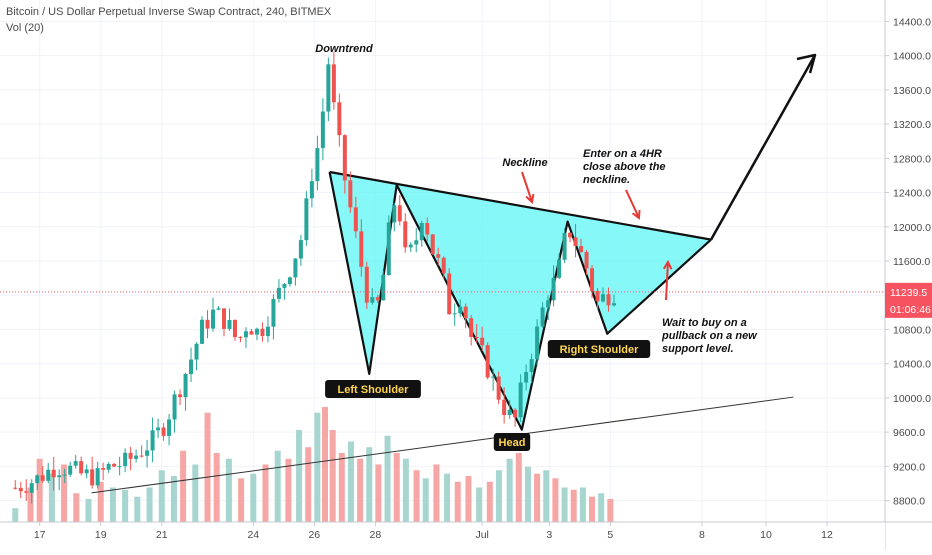 Image resolution: width=932 pixels, height=555 pixels. What do you see at coordinates (25, 28) in the screenshot?
I see `volume-indicator-label: Vol (20)` at bounding box center [25, 28].